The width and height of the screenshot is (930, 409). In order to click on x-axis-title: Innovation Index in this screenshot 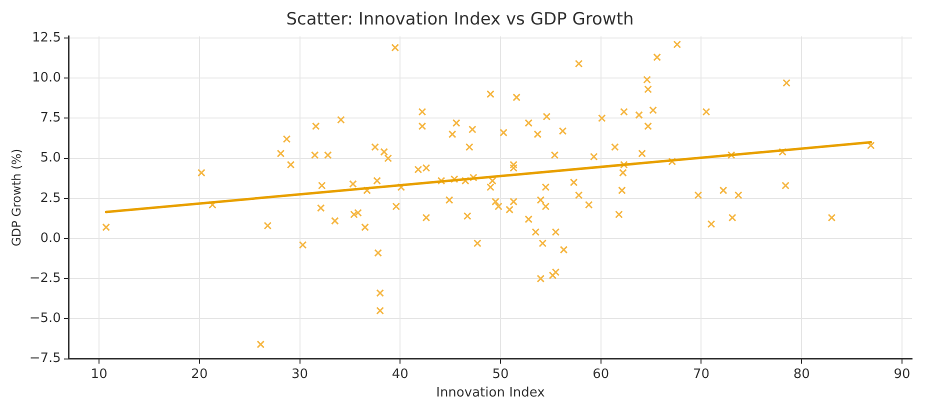, I will do `click(491, 393)`.